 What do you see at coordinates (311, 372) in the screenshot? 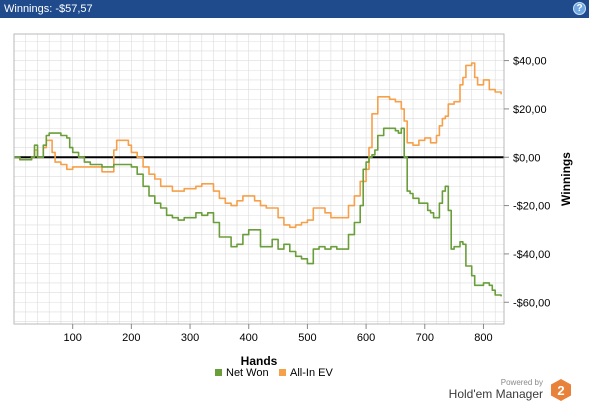
I see `legend-label-all-in-ev: All-In EV` at bounding box center [311, 372].